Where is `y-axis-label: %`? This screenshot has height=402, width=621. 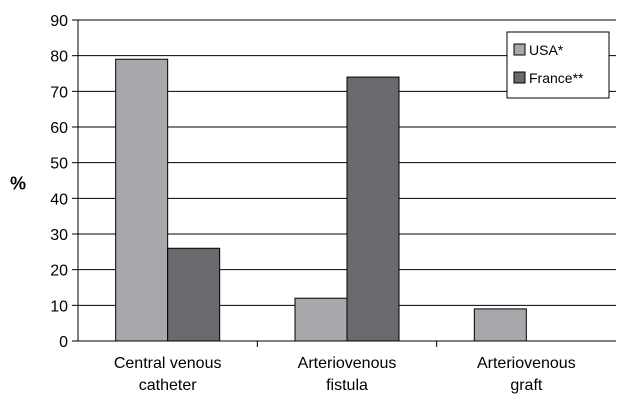
y-axis-label: % is located at coordinates (18, 184).